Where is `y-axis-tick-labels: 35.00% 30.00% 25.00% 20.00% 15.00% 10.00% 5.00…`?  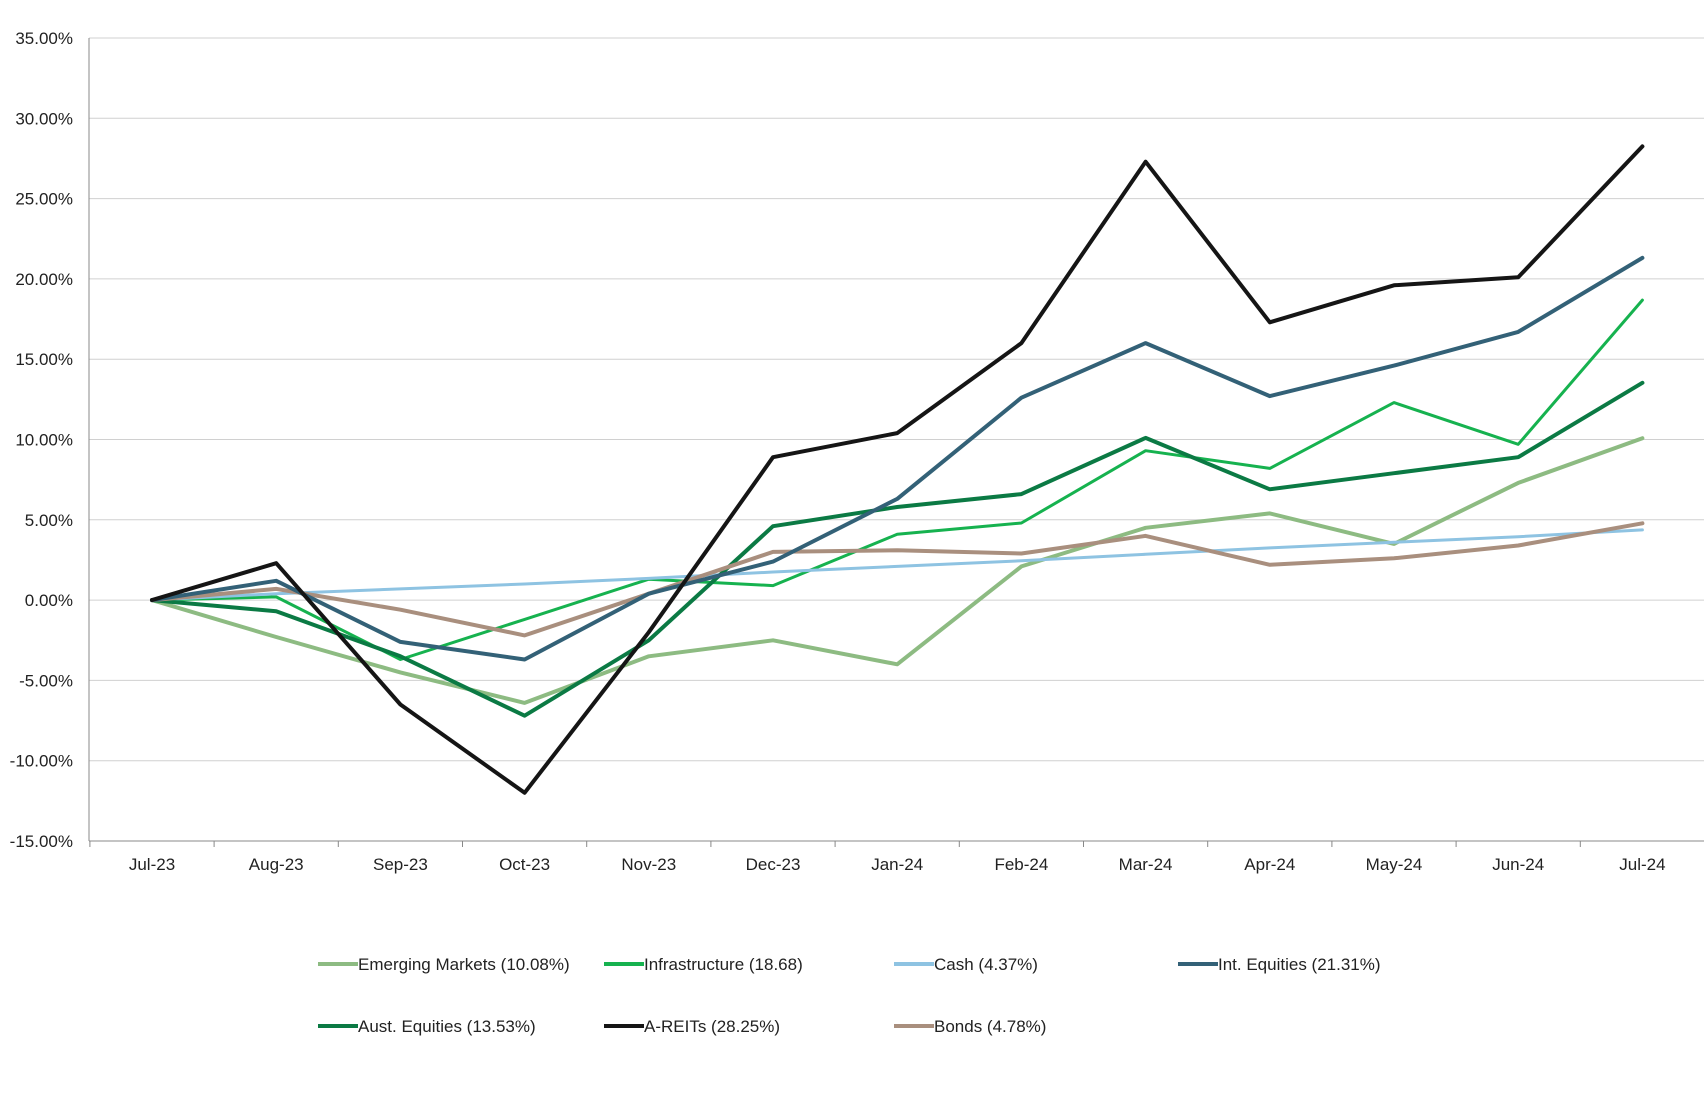
y-axis-tick-labels: 35.00% 30.00% 25.00% 20.00% 15.00% 10.00% 5.00… is located at coordinates (41, 440).